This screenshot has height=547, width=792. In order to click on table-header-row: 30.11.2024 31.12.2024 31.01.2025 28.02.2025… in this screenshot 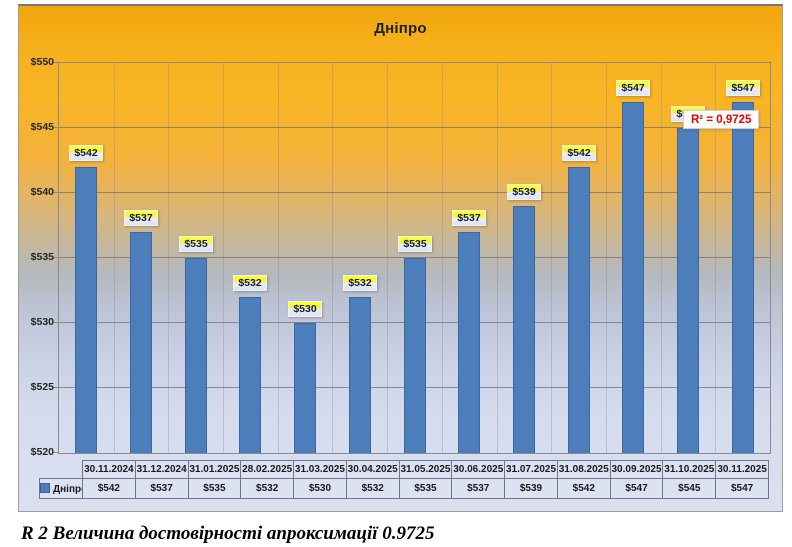, I will do `click(404, 469)`.